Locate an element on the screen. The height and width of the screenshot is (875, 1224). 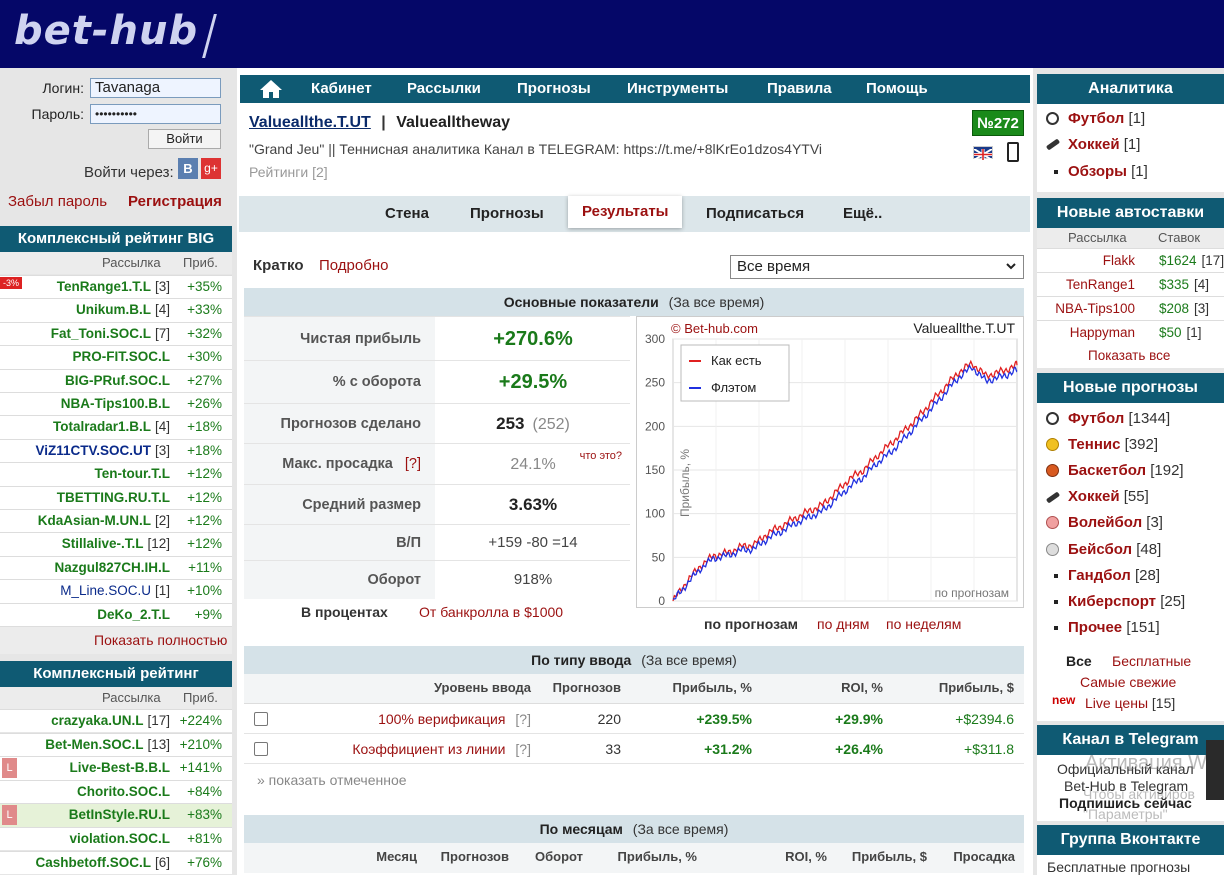
rating-big-name: TBETTING.RU.T.L is located at coordinates (113, 497).